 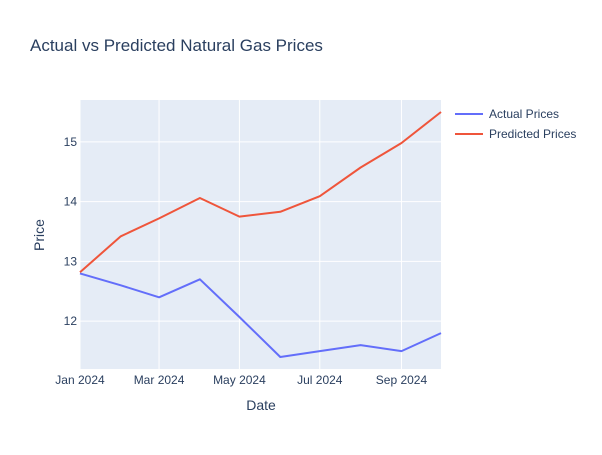 What do you see at coordinates (524, 114) in the screenshot?
I see `legend-label: Actual Prices` at bounding box center [524, 114].